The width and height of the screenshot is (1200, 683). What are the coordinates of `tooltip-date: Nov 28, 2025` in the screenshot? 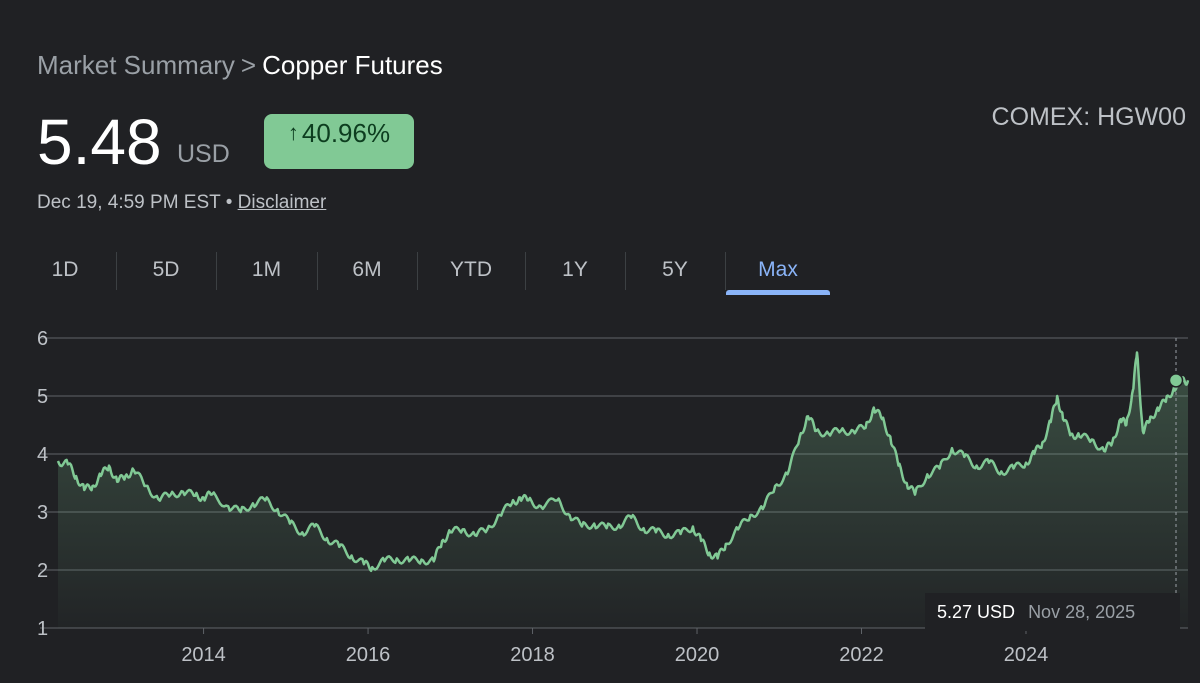 It's located at (1082, 612).